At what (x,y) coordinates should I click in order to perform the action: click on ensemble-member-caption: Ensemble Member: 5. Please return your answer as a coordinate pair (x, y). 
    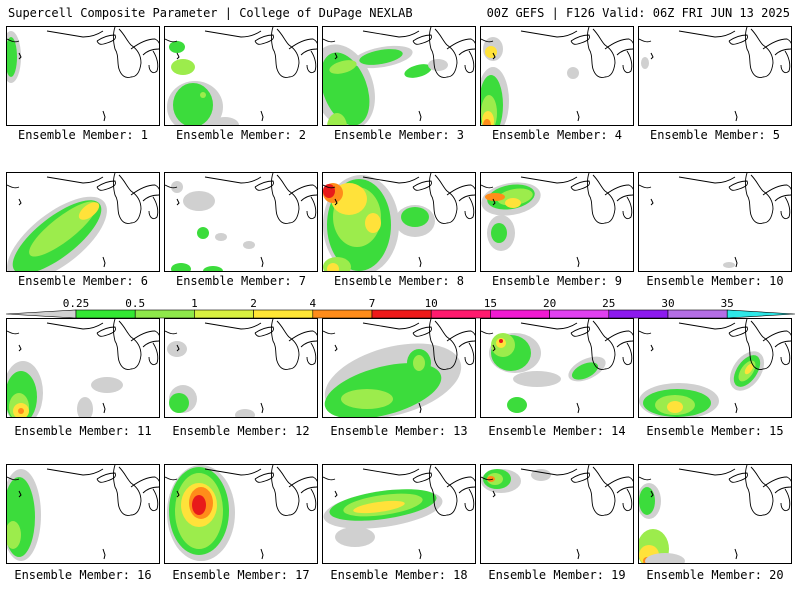
    Looking at the image, I should click on (715, 135).